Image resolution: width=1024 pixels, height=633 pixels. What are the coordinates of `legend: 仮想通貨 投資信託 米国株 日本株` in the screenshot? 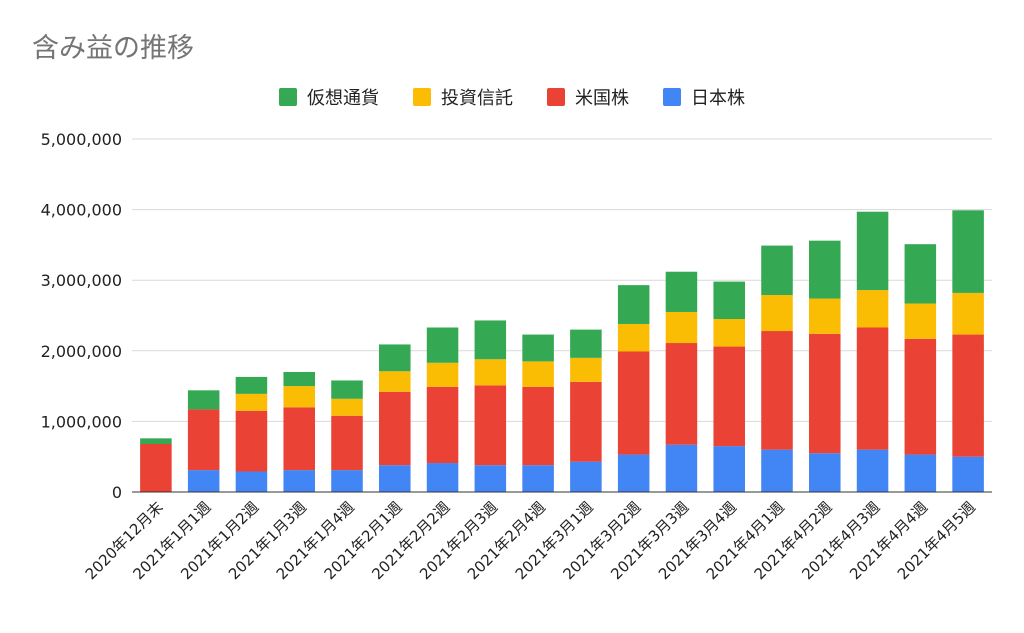 It's located at (512, 97).